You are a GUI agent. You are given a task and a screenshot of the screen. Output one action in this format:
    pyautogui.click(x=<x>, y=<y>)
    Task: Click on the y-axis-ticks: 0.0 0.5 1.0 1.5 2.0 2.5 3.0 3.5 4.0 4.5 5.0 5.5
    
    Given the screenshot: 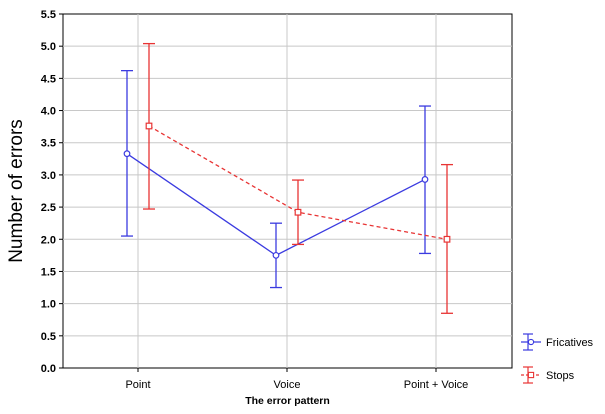 What is the action you would take?
    pyautogui.click(x=52, y=192)
    